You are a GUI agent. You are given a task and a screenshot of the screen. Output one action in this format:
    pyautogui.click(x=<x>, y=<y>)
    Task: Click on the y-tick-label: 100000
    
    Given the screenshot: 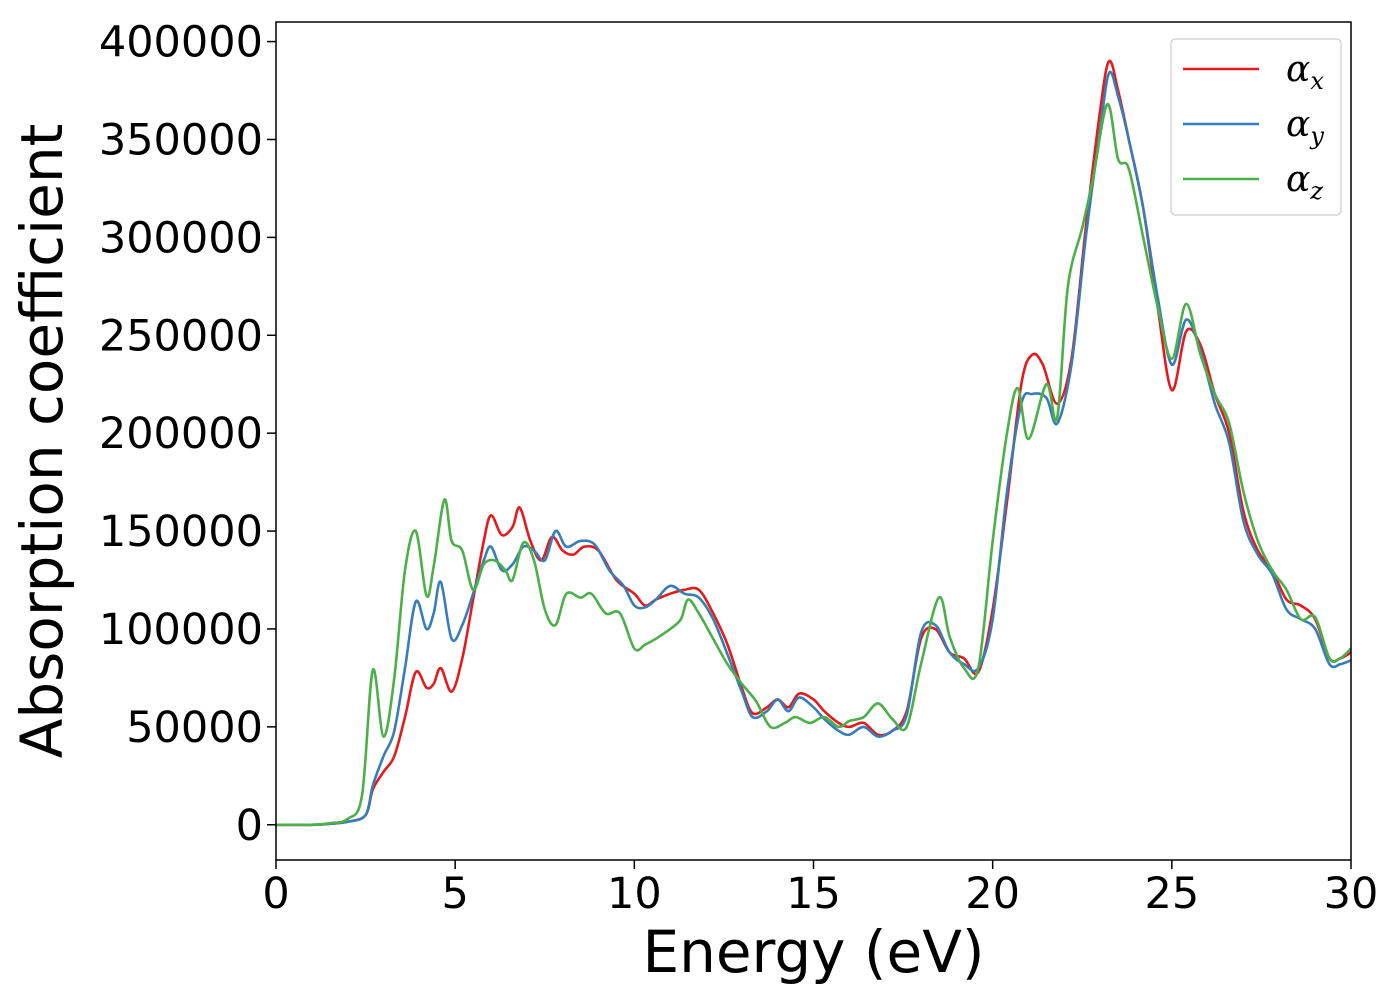 What is the action you would take?
    pyautogui.click(x=181, y=630)
    